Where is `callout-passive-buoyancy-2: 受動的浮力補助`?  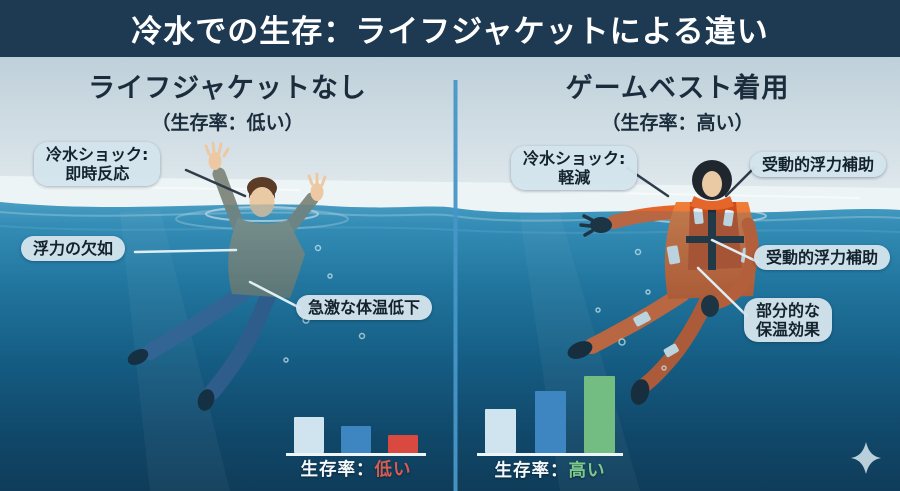 callout-passive-buoyancy-2: 受動的浮力補助 is located at coordinates (822, 258).